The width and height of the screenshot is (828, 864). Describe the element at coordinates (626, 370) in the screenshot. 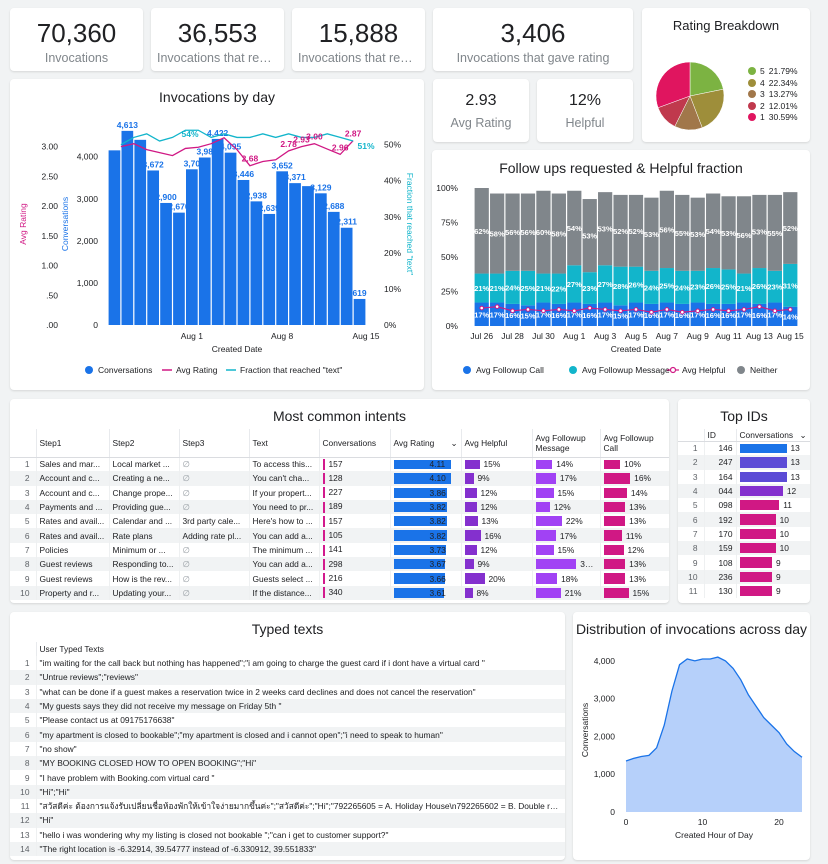

I see `legend-label: Avg Followup Message` at that location.